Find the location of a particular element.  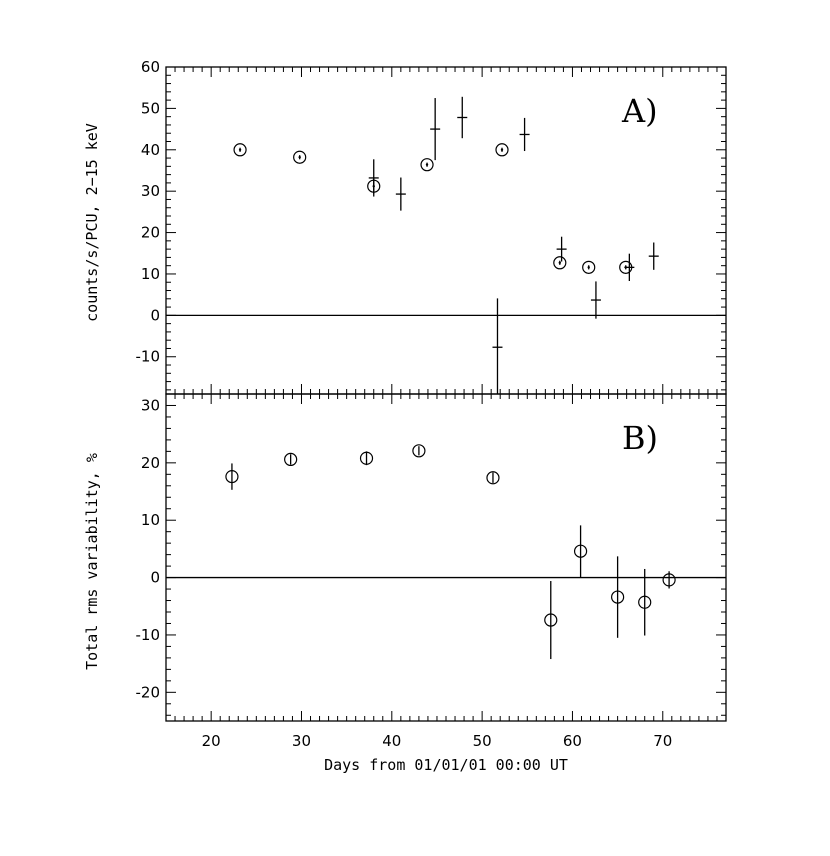

panel-a-label: A) is located at coordinates (639, 111).